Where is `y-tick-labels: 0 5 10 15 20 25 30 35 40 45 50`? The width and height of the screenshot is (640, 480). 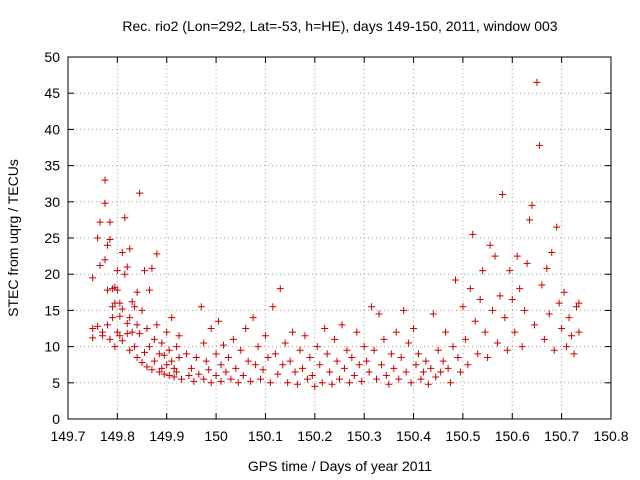 y-tick-labels: 0 5 10 15 20 25 30 35 40 45 50 is located at coordinates (52, 238).